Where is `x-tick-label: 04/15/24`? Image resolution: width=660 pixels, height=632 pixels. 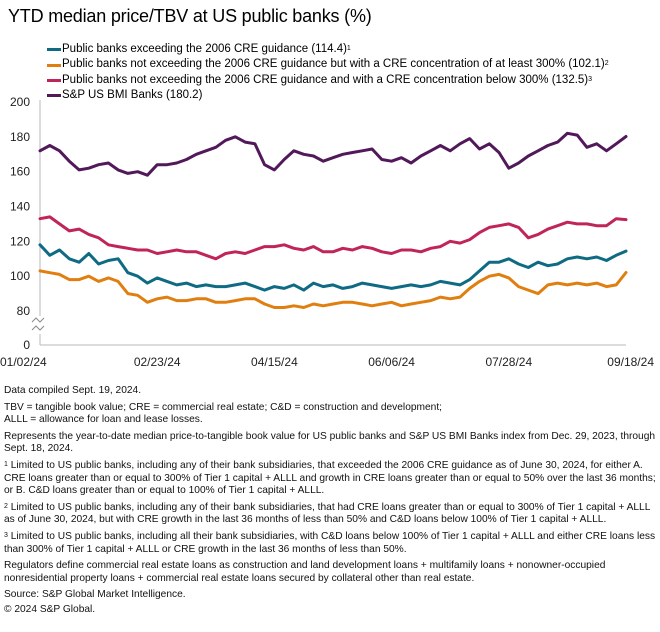
x-tick-label: 04/15/24 is located at coordinates (274, 362).